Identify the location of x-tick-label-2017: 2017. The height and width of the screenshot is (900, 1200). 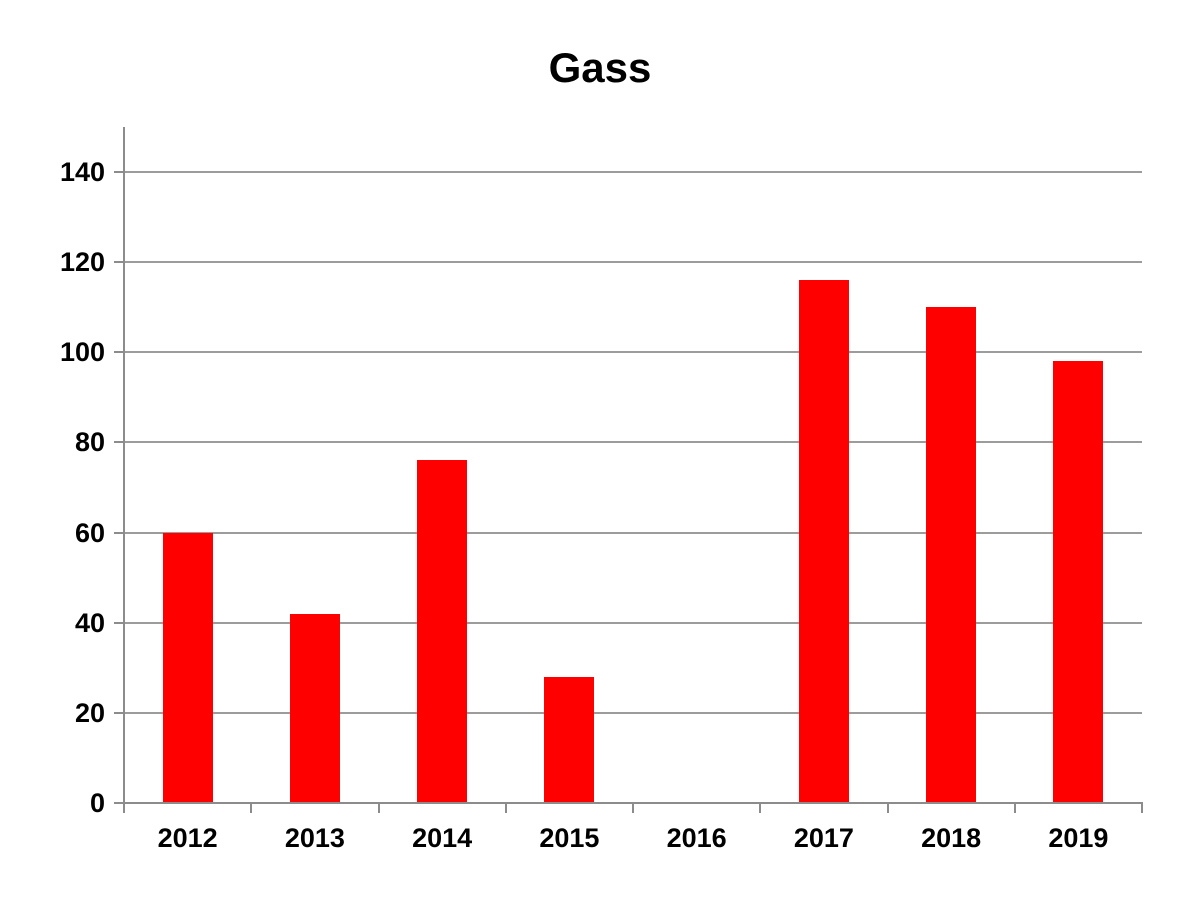
(823, 838).